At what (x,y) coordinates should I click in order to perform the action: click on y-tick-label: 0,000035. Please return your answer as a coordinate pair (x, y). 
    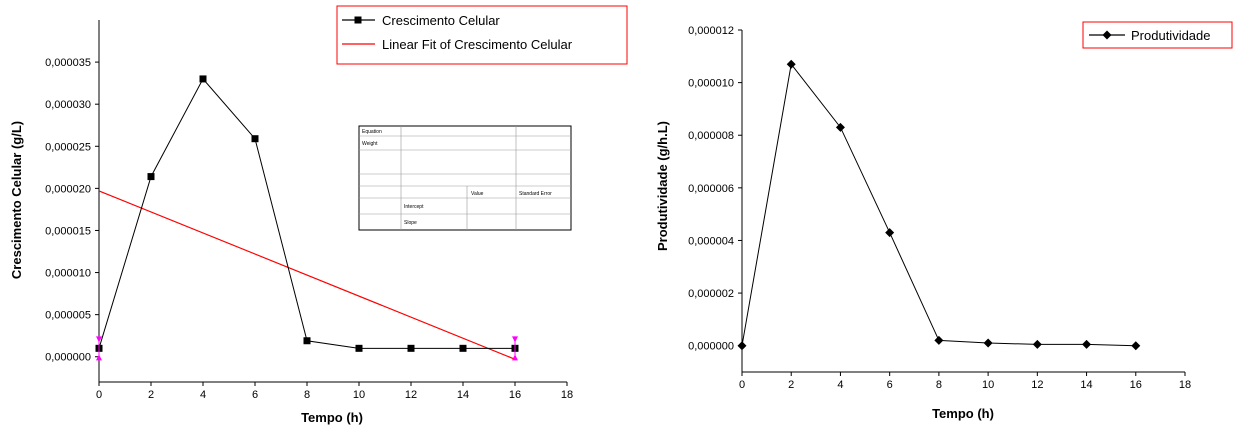
    Looking at the image, I should click on (68, 63).